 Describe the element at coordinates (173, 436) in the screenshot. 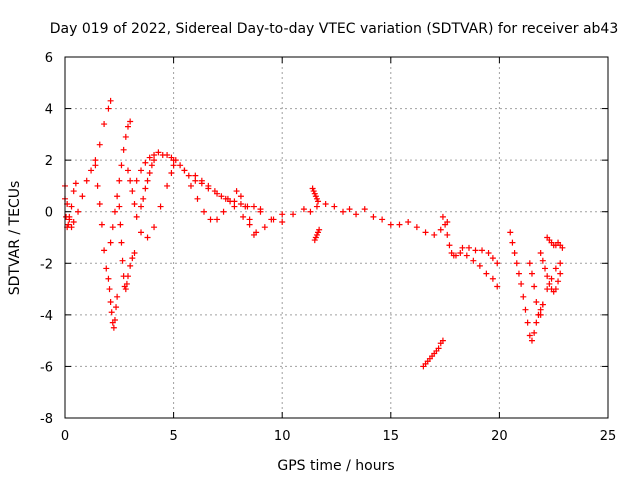

I see `x-tick-label: 5` at that location.